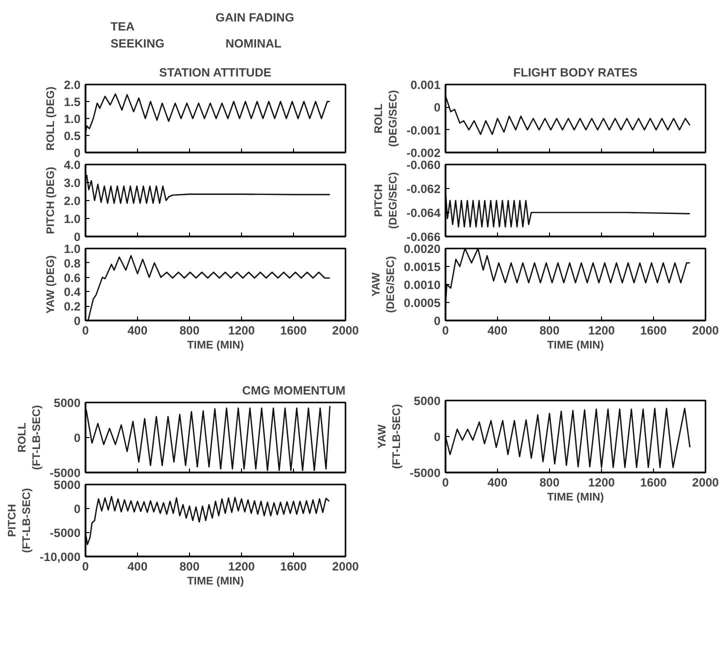  Describe the element at coordinates (423, 153) in the screenshot. I see `y-tick-label: -0.002` at that location.